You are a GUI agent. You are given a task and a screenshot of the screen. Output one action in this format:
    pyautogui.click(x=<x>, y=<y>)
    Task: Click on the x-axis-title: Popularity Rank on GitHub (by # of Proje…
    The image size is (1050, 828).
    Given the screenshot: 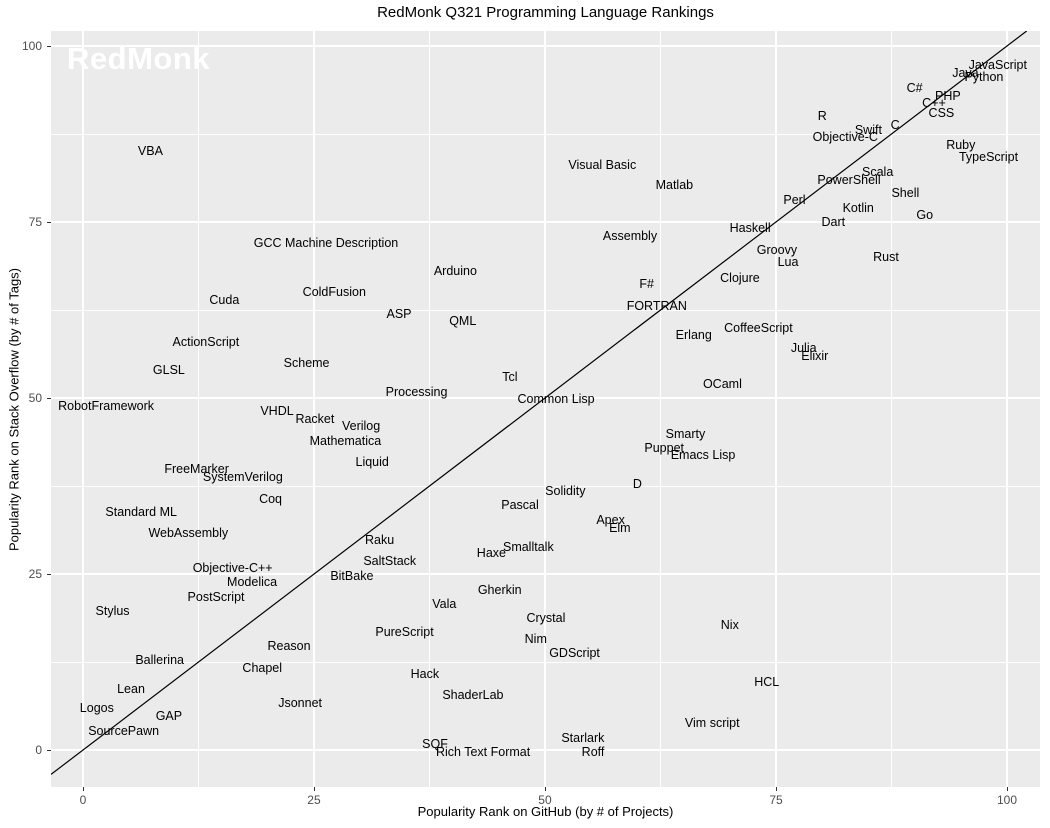 What is the action you would take?
    pyautogui.click(x=545, y=811)
    